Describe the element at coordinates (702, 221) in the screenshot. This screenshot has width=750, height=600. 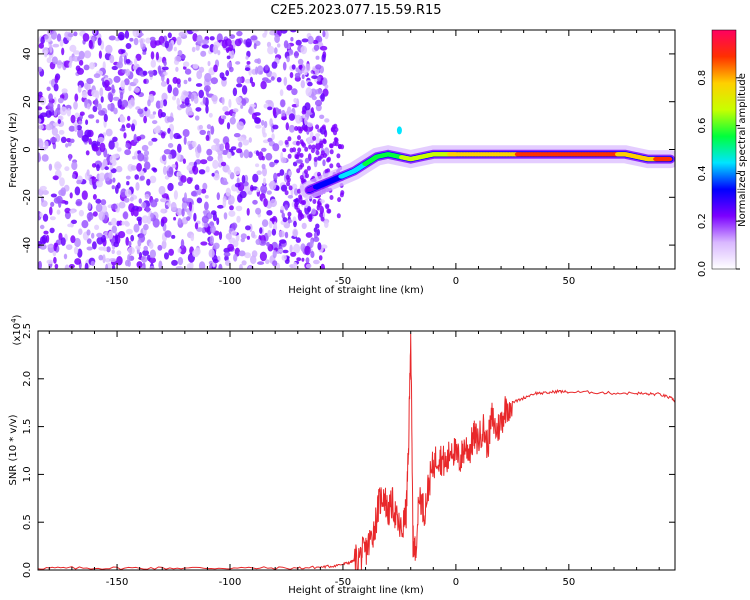
I see `colorbar-tick-label: 0.2` at that location.